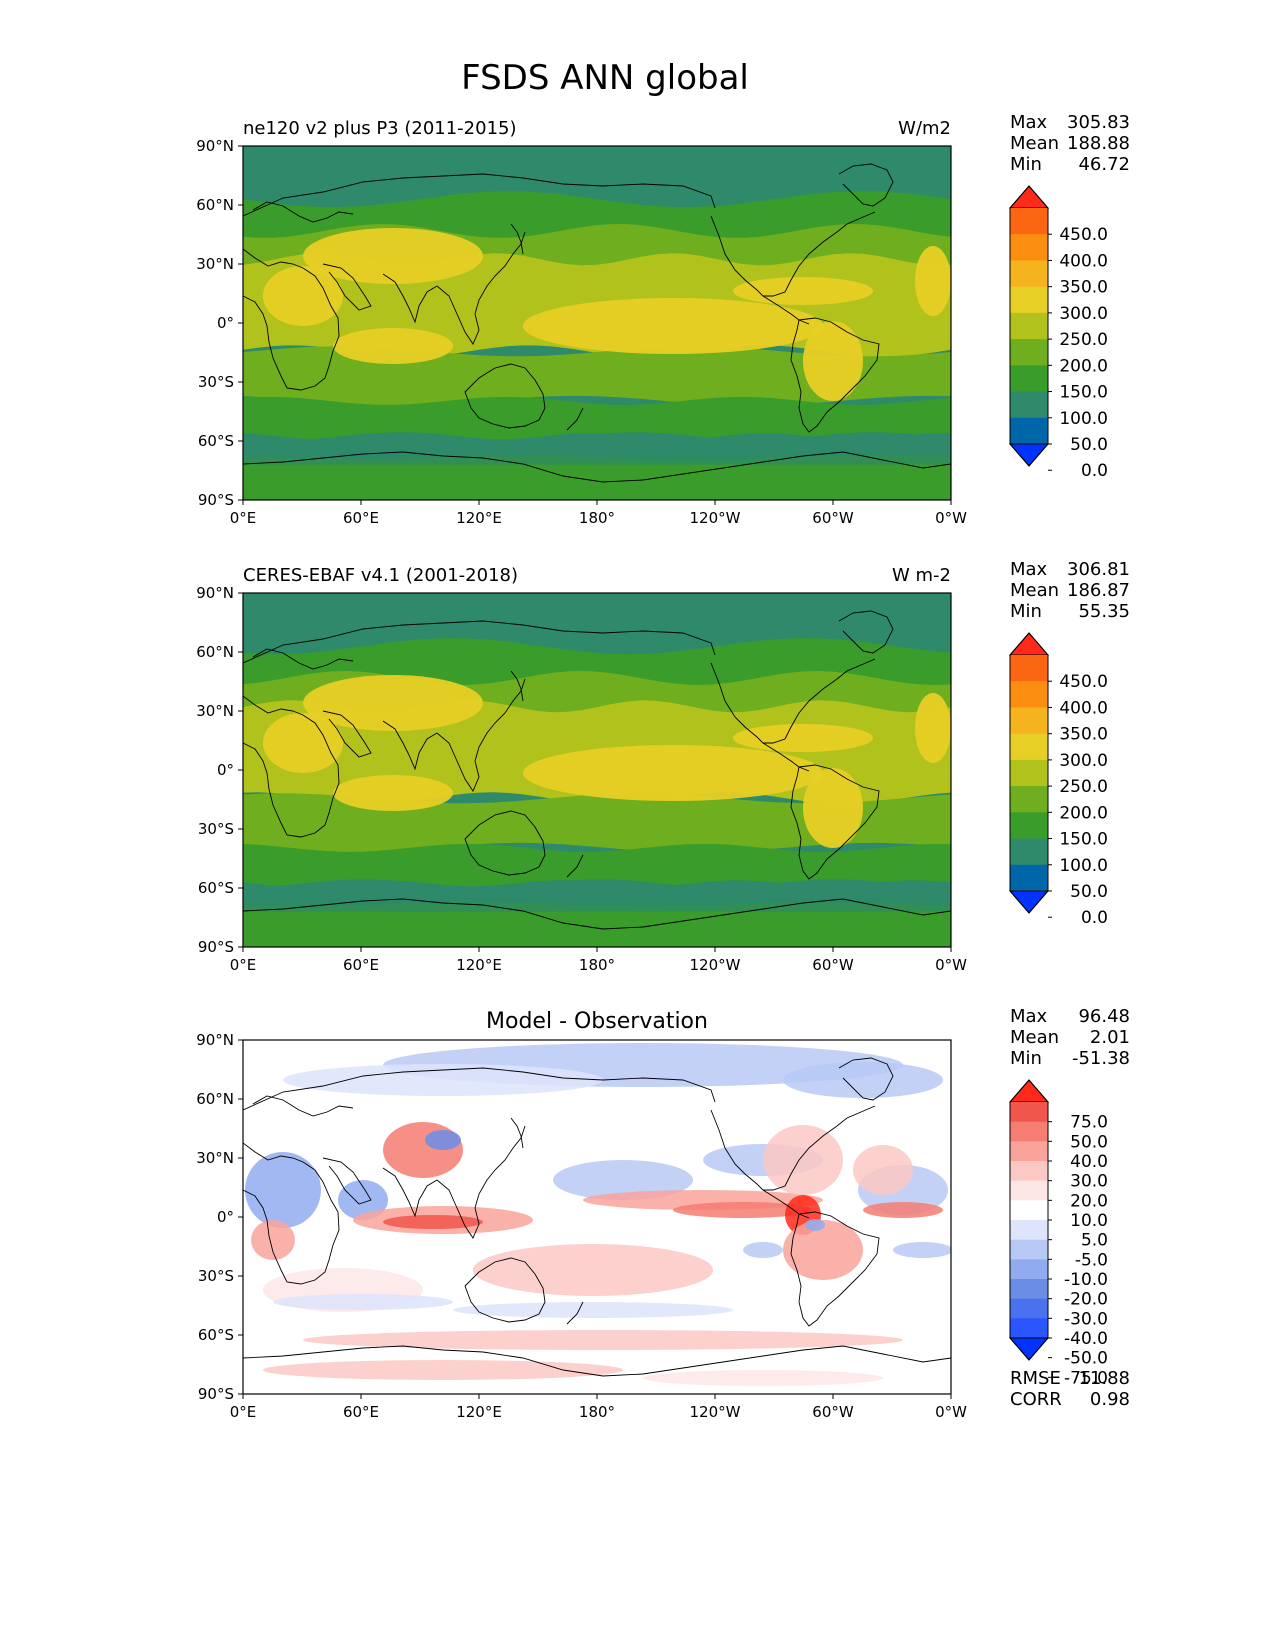  Describe the element at coordinates (1094, 1241) in the screenshot. I see `colorbar-tick-label: 5.0` at that location.